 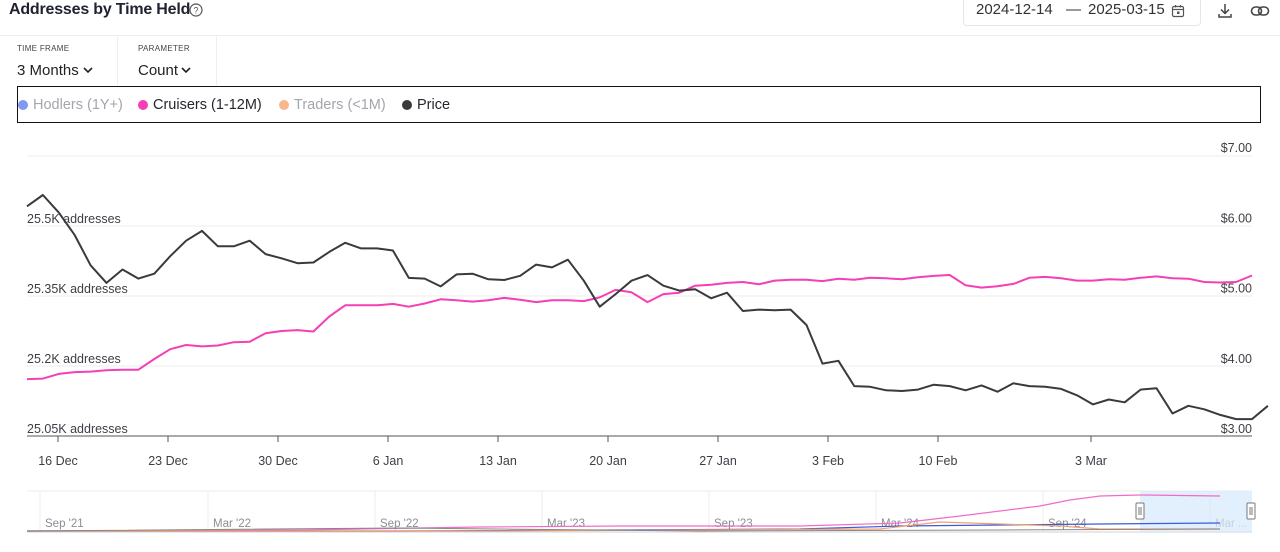 I want to click on navigator-label: Mar '24, so click(x=900, y=524).